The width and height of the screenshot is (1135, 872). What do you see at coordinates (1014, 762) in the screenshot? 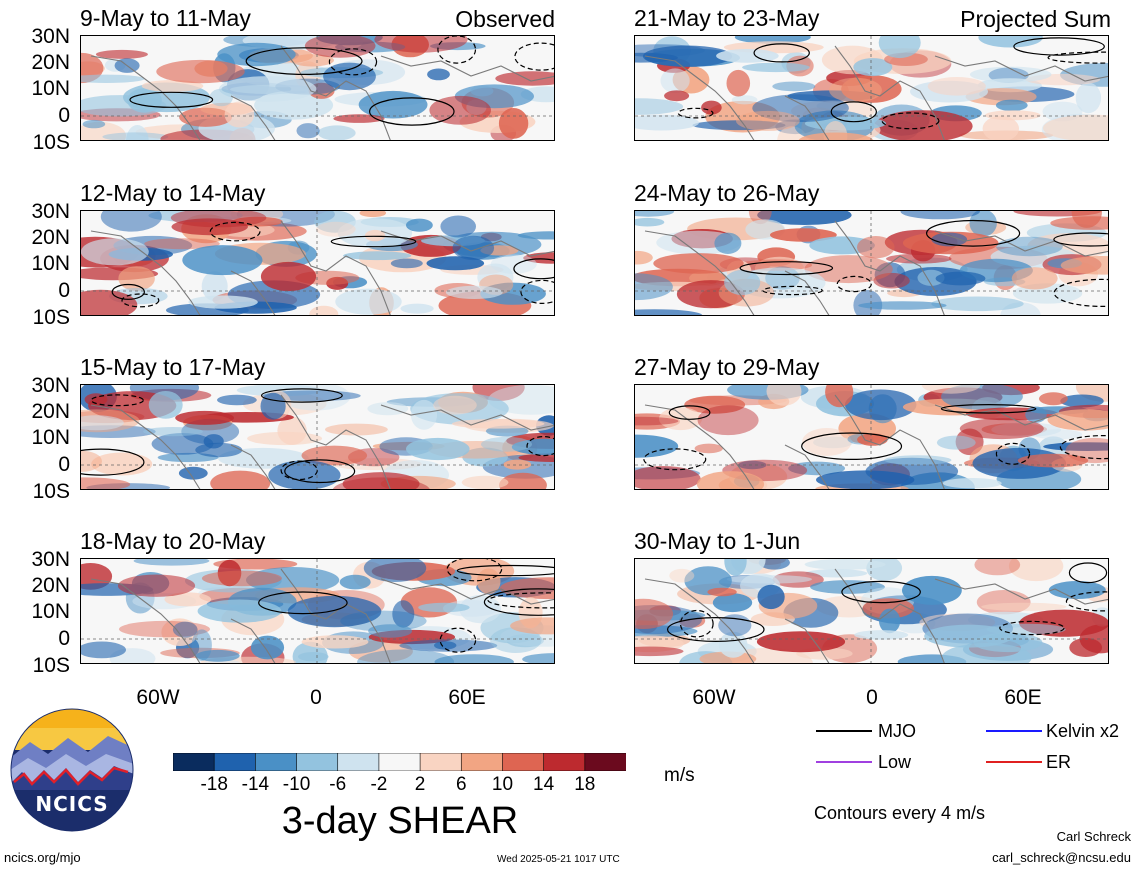
I see `legend-line-er` at bounding box center [1014, 762].